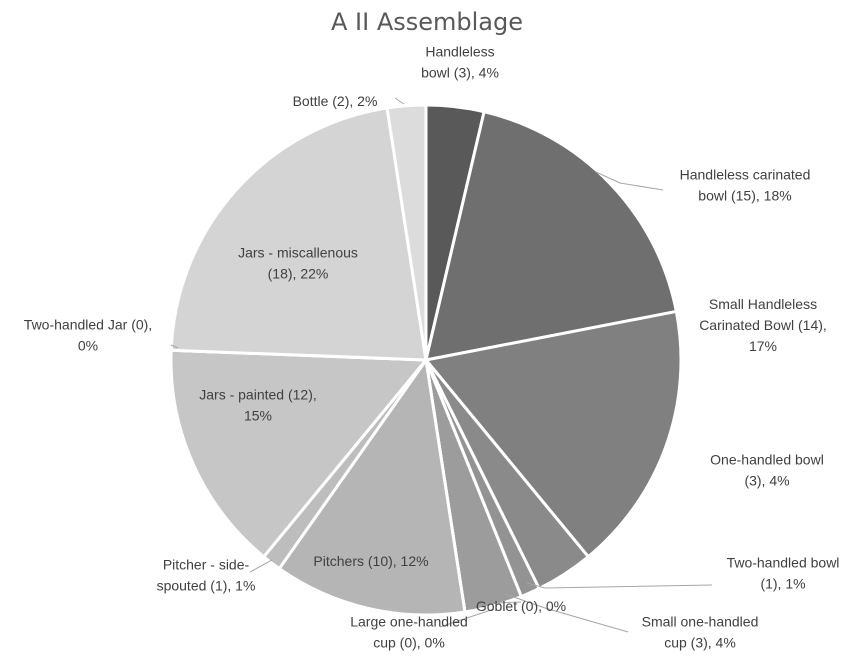 The height and width of the screenshot is (670, 858). What do you see at coordinates (629, 181) in the screenshot?
I see `leader-line-handleless-carinated-bowl` at bounding box center [629, 181].